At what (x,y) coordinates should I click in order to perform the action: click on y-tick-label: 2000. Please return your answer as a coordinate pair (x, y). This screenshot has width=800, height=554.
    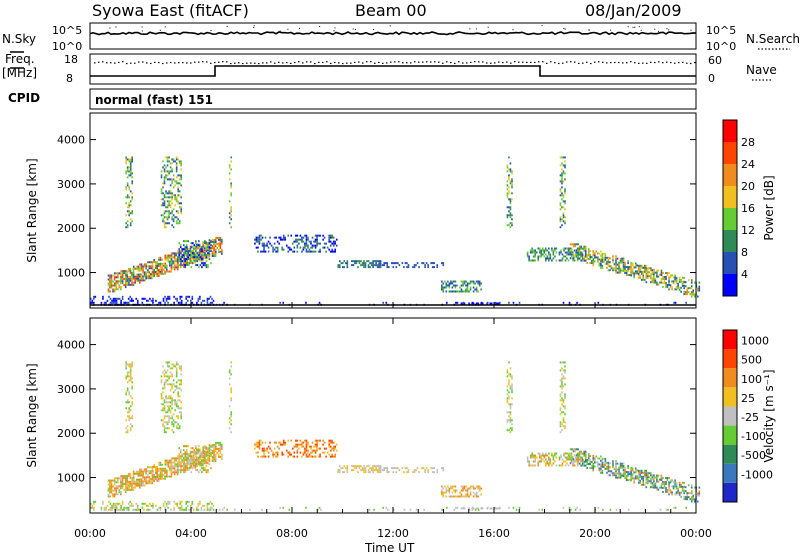
    Looking at the image, I should click on (71, 433).